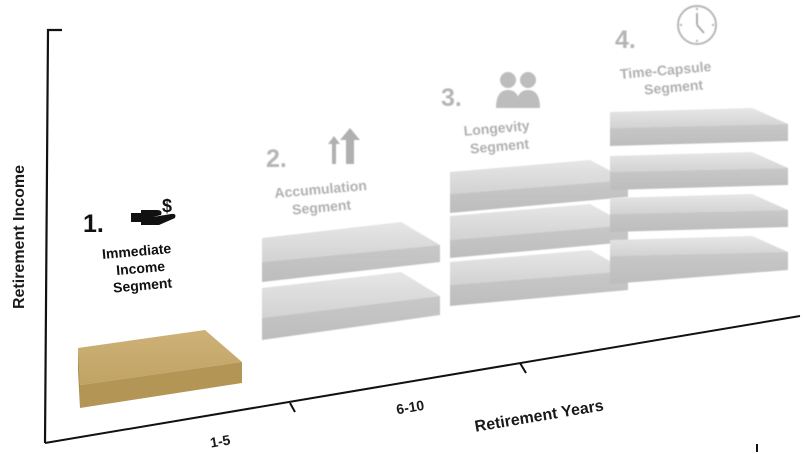 This screenshot has width=803, height=454. What do you see at coordinates (321, 206) in the screenshot?
I see `segment-2-name-line-2: Segment` at bounding box center [321, 206].